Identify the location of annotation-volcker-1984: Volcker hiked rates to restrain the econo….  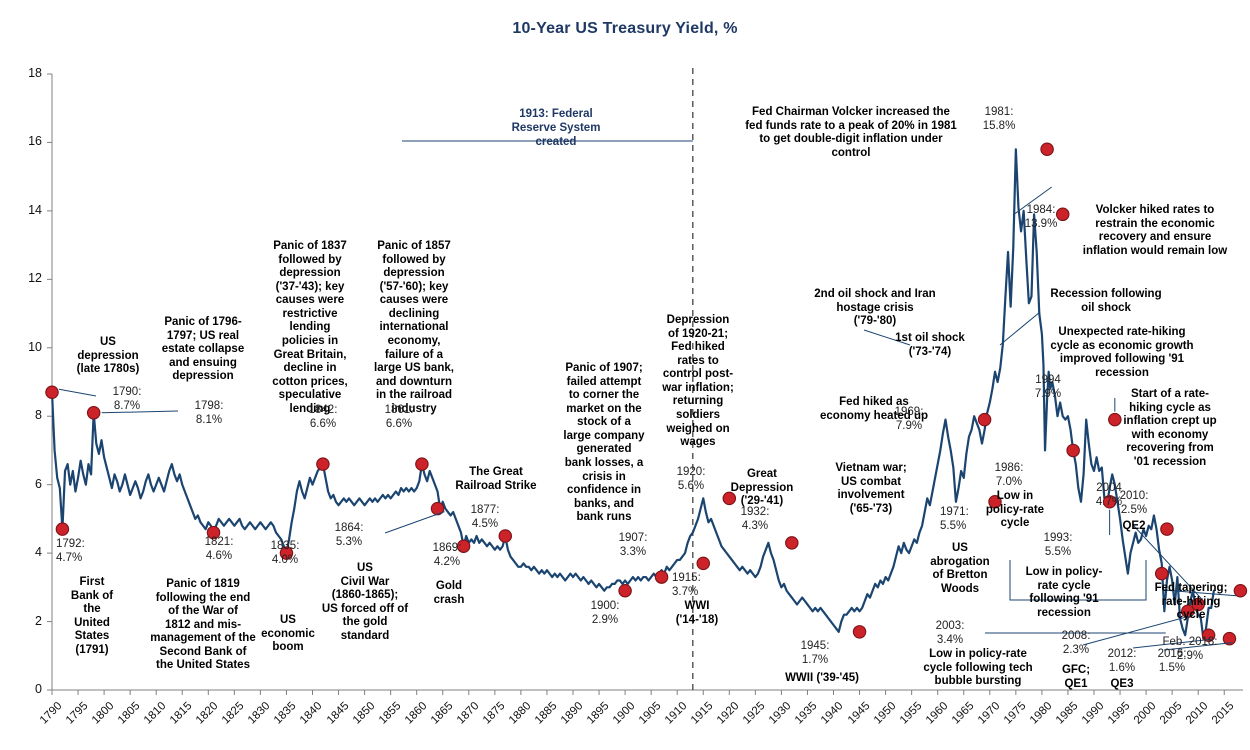
(1155, 230).